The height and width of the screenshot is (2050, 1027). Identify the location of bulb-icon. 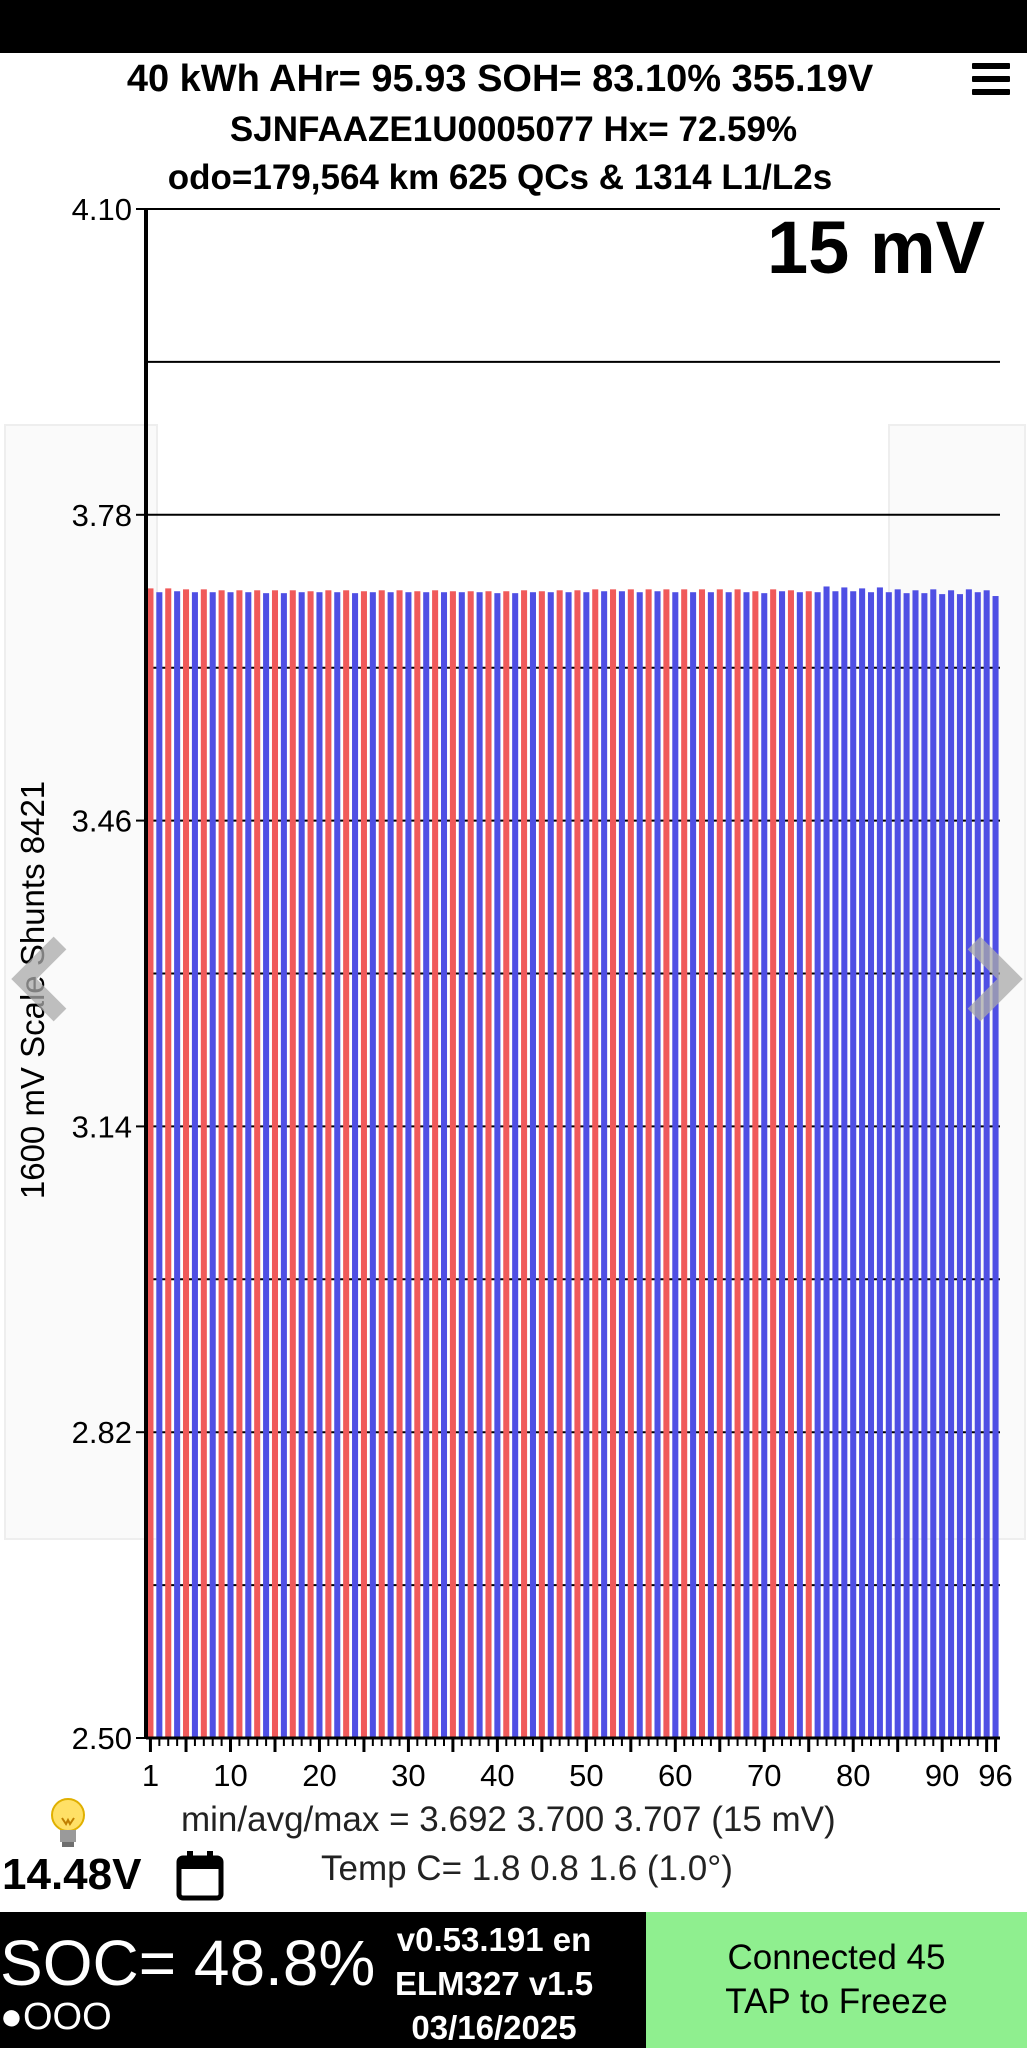
(68, 1824).